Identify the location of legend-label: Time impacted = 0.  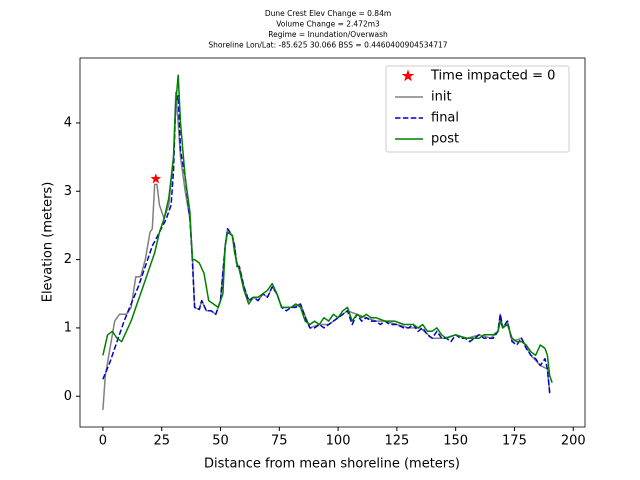
(492, 76).